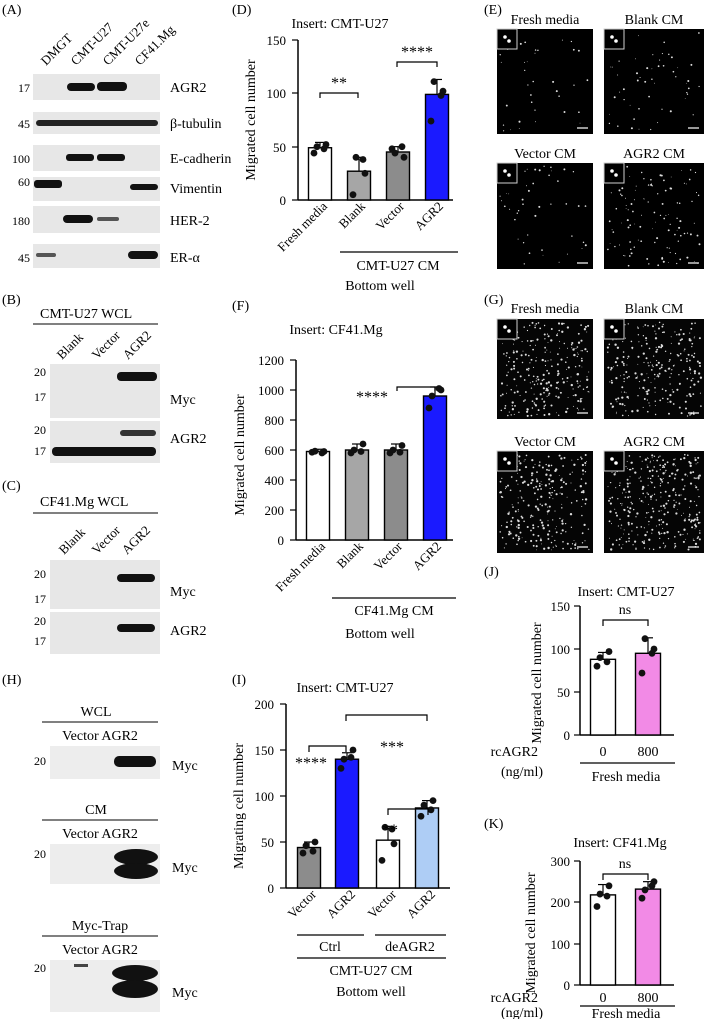  Describe the element at coordinates (136, 540) in the screenshot. I see `lane-label: AGR2` at that location.